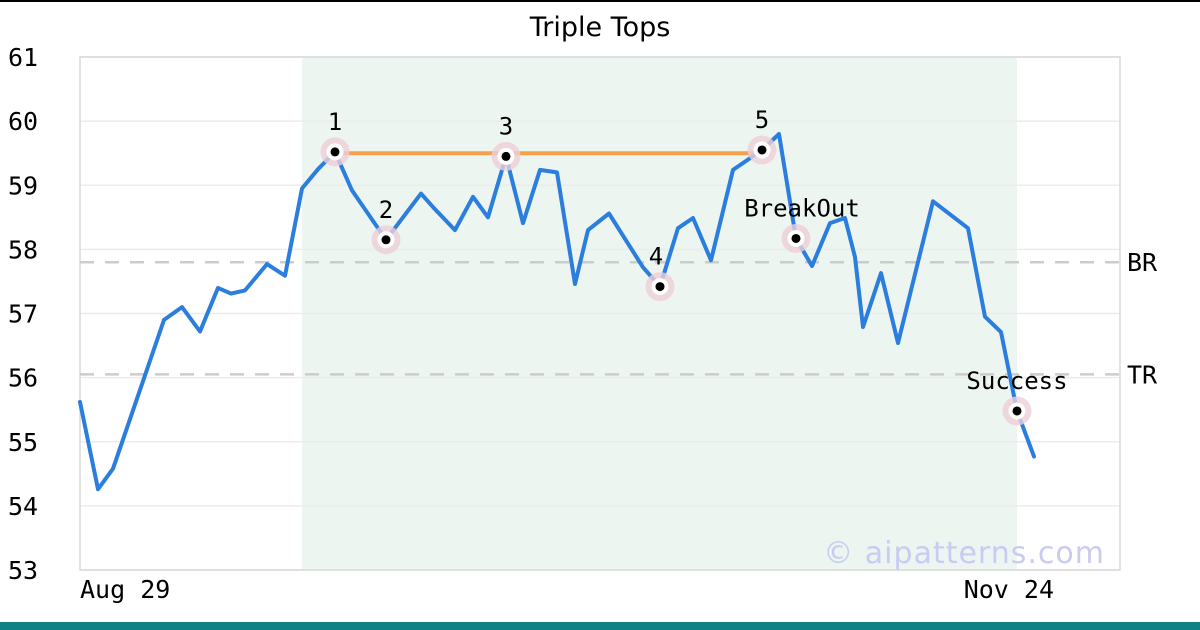 This screenshot has height=630, width=1200. I want to click on marker-label-4: 4, so click(656, 257).